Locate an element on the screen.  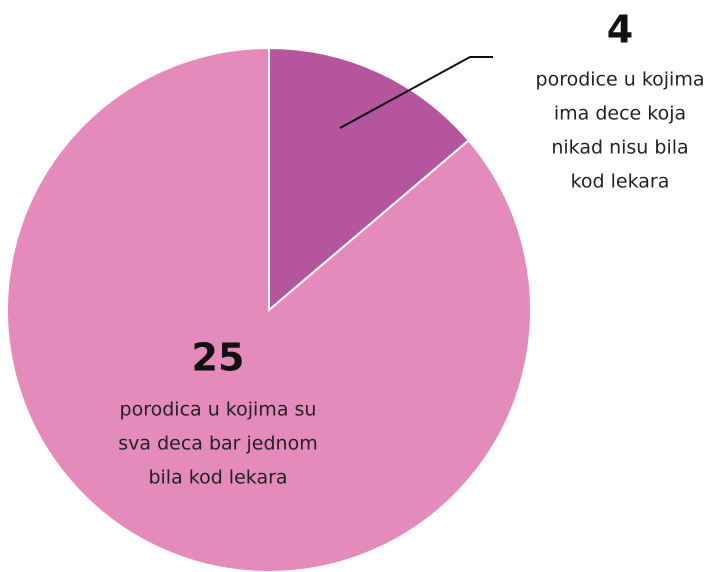
value-label: 25 is located at coordinates (218, 358).